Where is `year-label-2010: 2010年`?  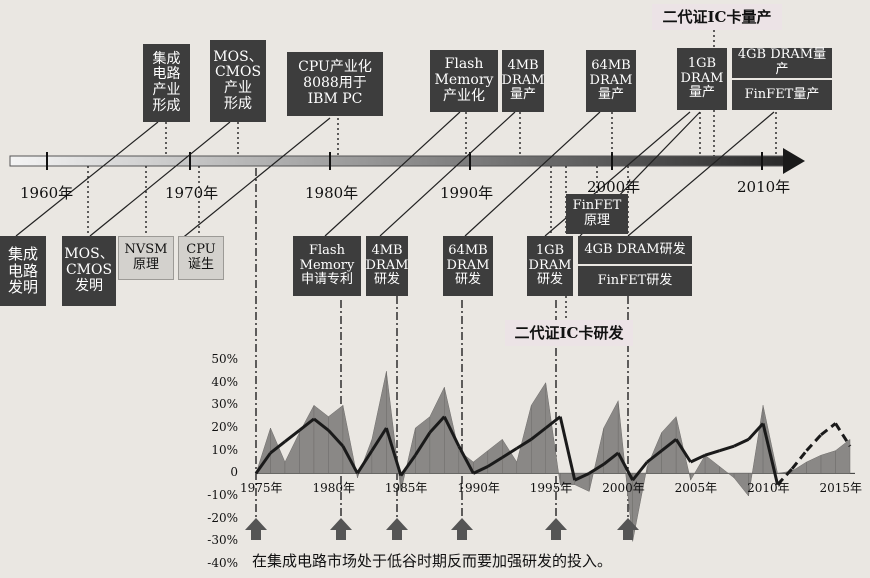
year-label-2010: 2010年 is located at coordinates (764, 187).